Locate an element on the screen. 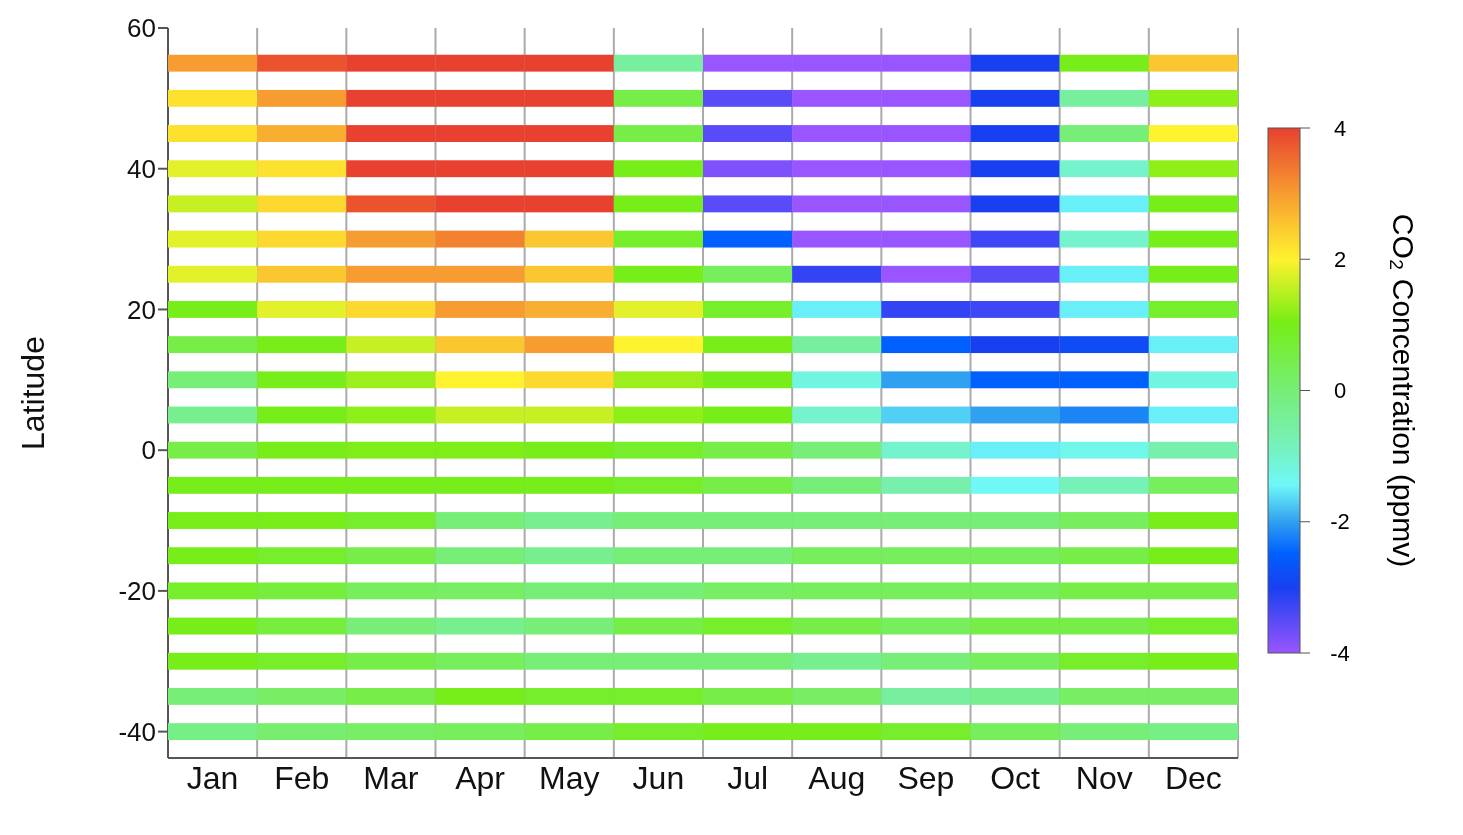 The height and width of the screenshot is (835, 1463). x-tick-label: Sep is located at coordinates (926, 777).